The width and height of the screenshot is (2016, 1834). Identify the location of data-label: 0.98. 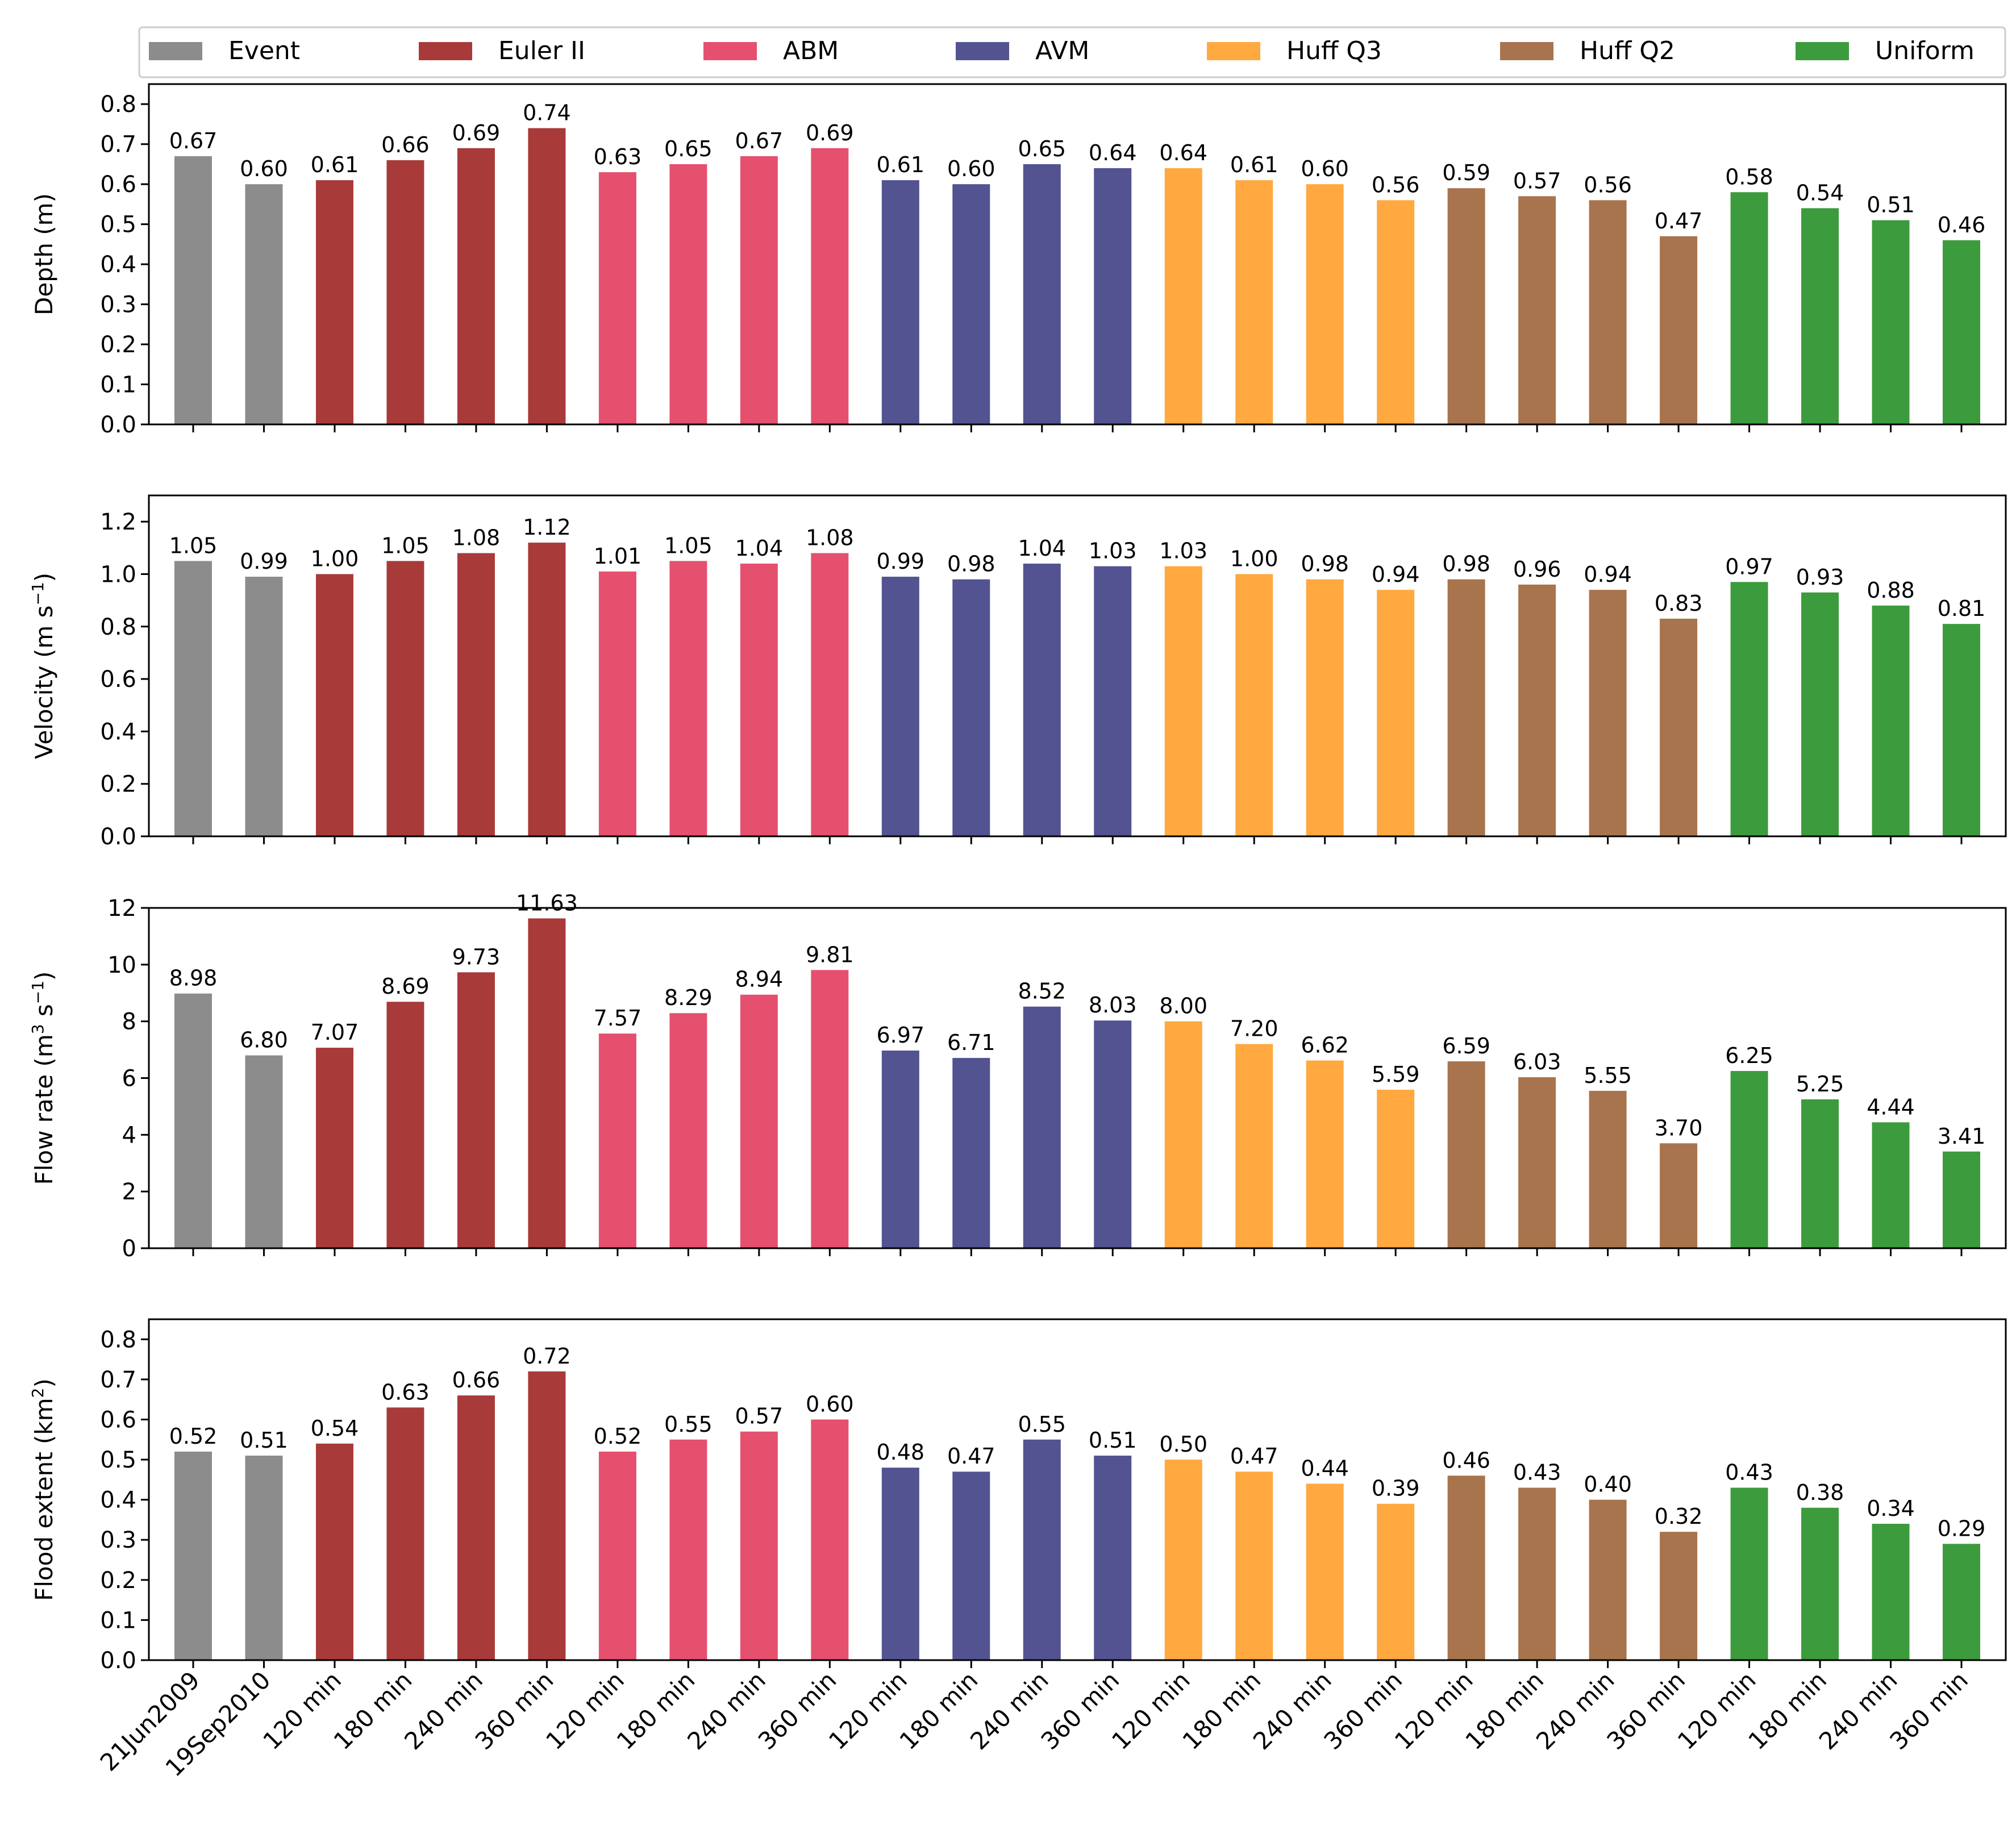
(1466, 564).